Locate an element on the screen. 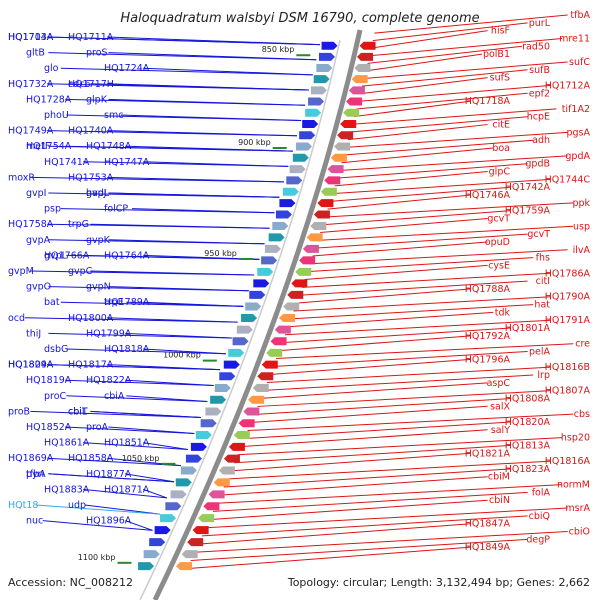  right-gene-label: gpdA is located at coordinates (577, 156).